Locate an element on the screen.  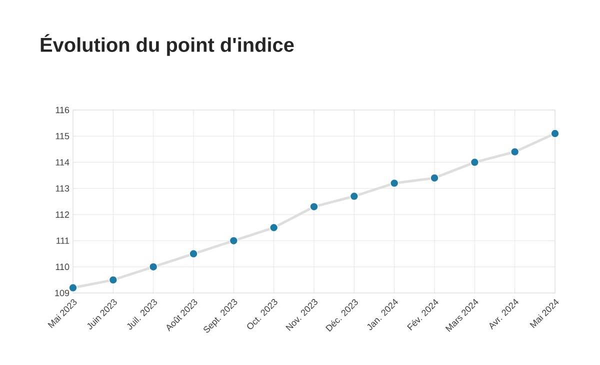
y-tick-label: 113 is located at coordinates (63, 188).